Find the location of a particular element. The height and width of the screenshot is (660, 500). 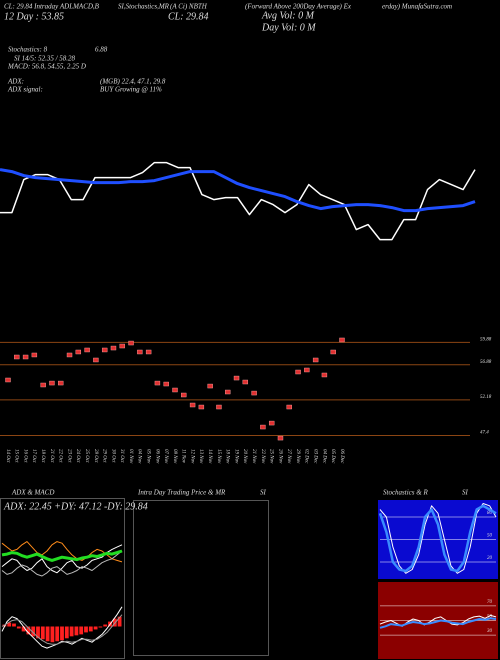

x-tick-label: 03 Dec is located at coordinates (314, 456).